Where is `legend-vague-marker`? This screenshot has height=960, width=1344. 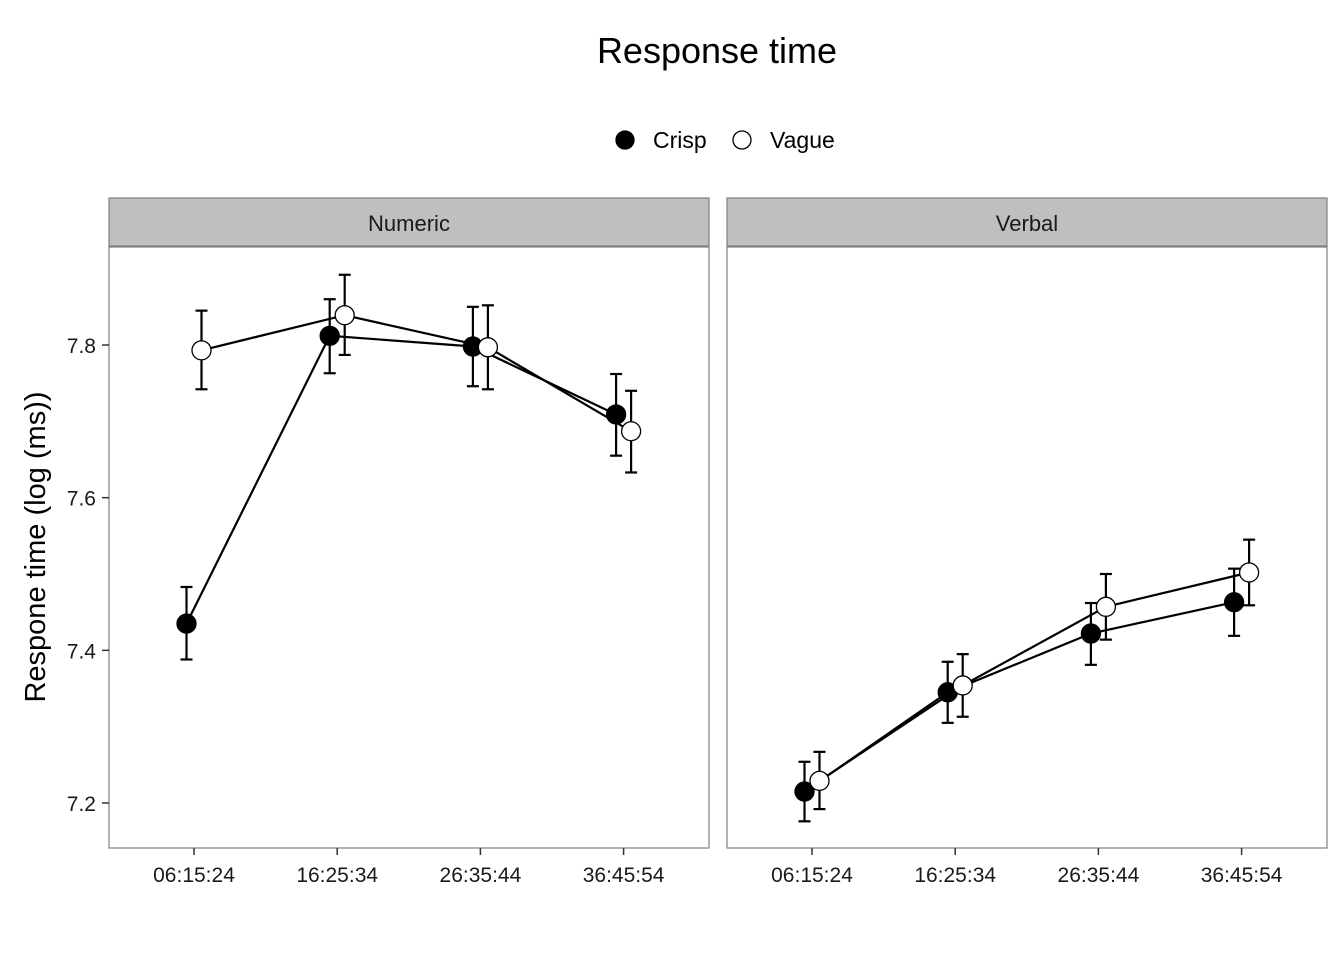
legend-vague-marker is located at coordinates (742, 140).